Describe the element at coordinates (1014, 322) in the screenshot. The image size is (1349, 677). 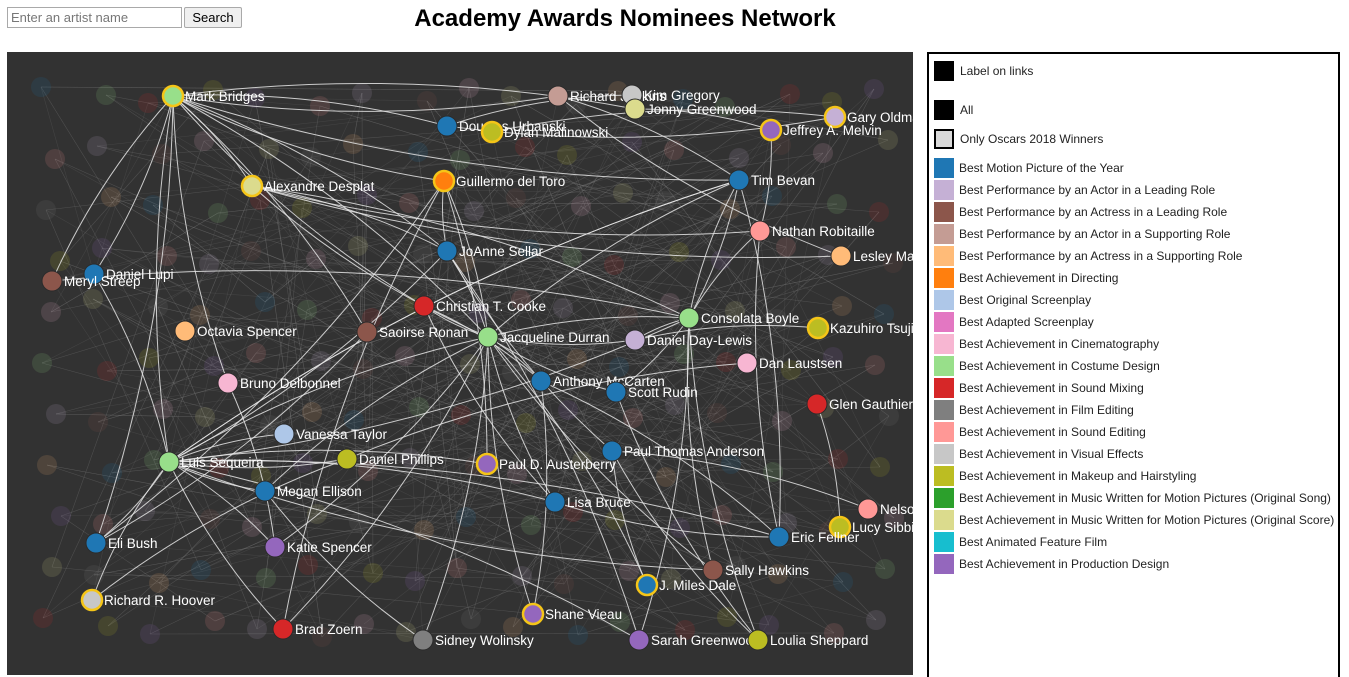
I see `legend-category-7: Best Adapted Screenplay` at that location.